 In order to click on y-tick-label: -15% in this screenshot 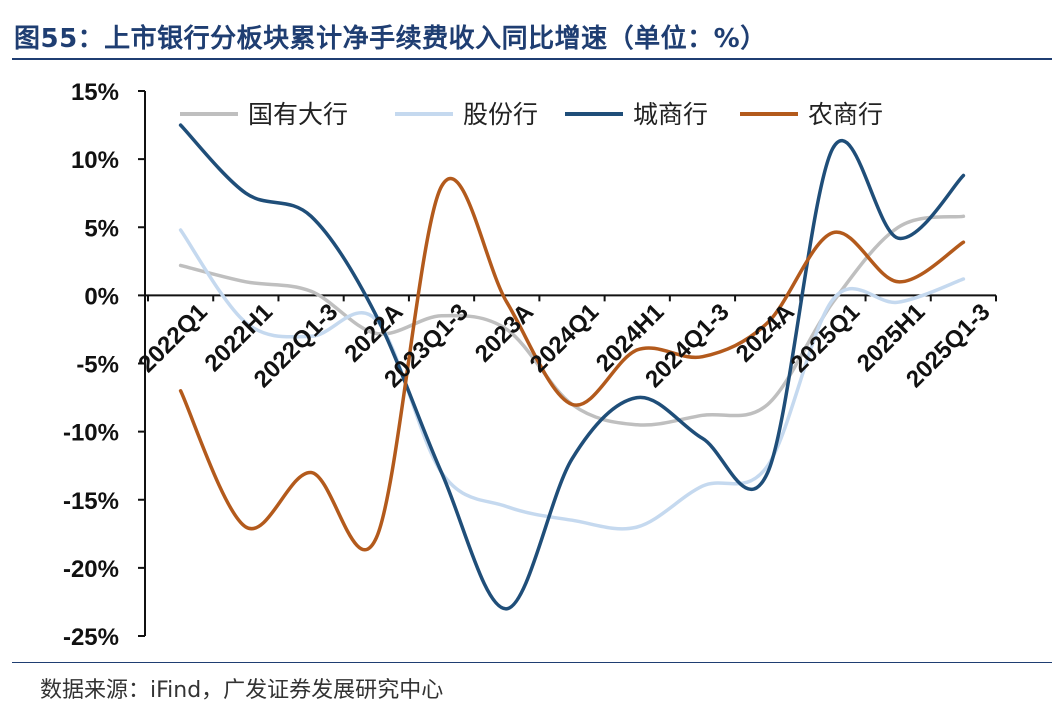, I will do `click(91, 501)`.